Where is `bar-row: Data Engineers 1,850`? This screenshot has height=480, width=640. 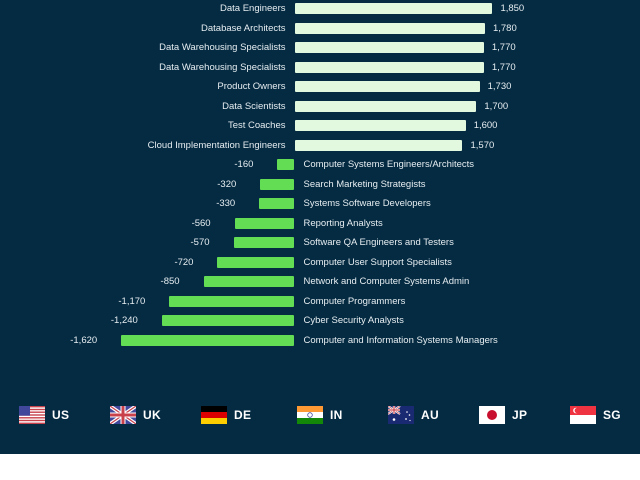
bar-row: Data Engineers 1,850 is located at coordinates (320, 9).